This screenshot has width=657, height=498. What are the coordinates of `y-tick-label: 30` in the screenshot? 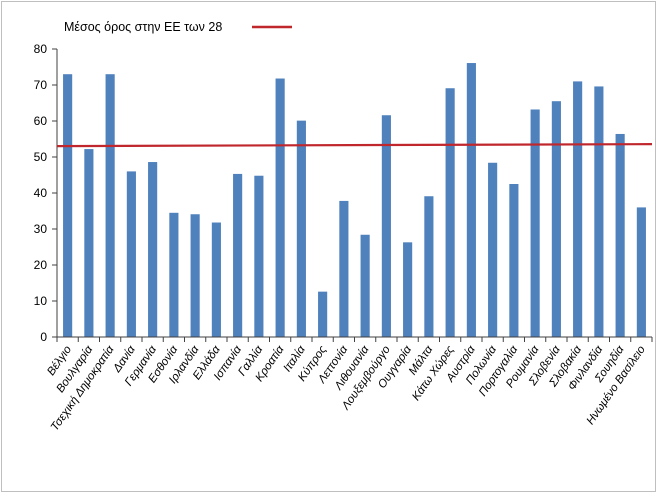 It's located at (41, 229).